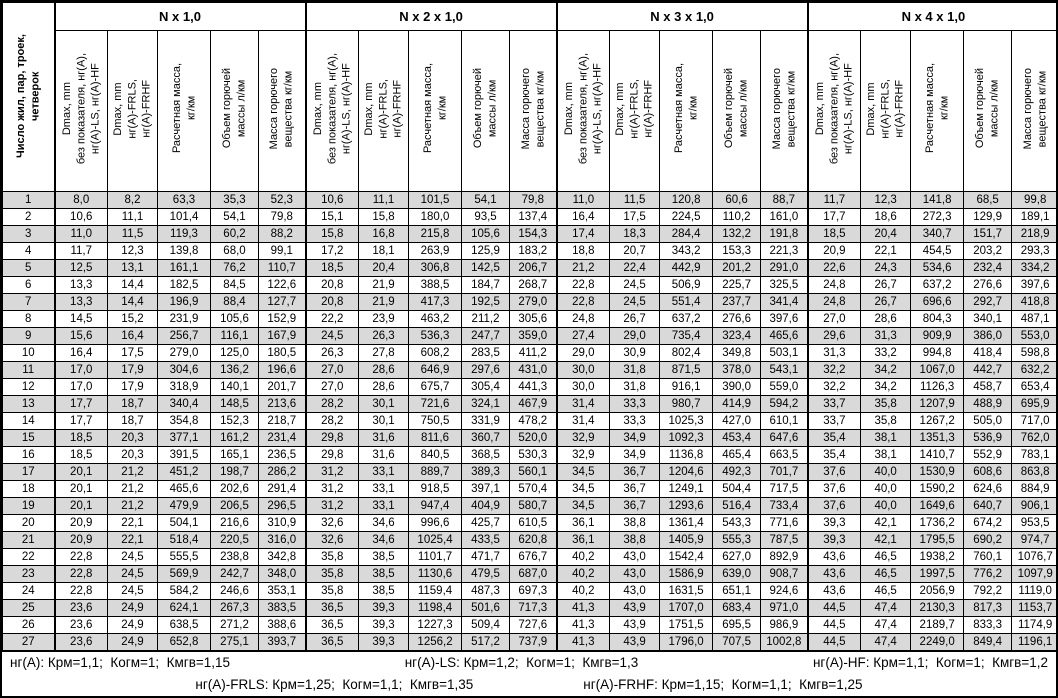  I want to click on row-count-cell: 23, so click(28, 574).